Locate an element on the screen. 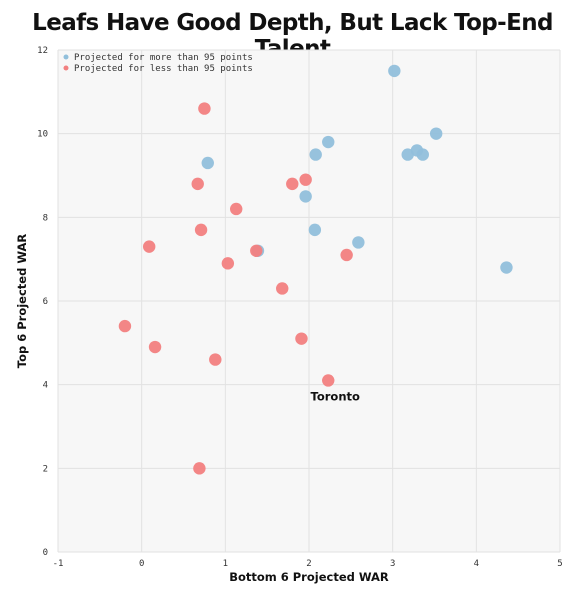  y-axis-label: Top 6 Projected WAR is located at coordinates (22, 301).